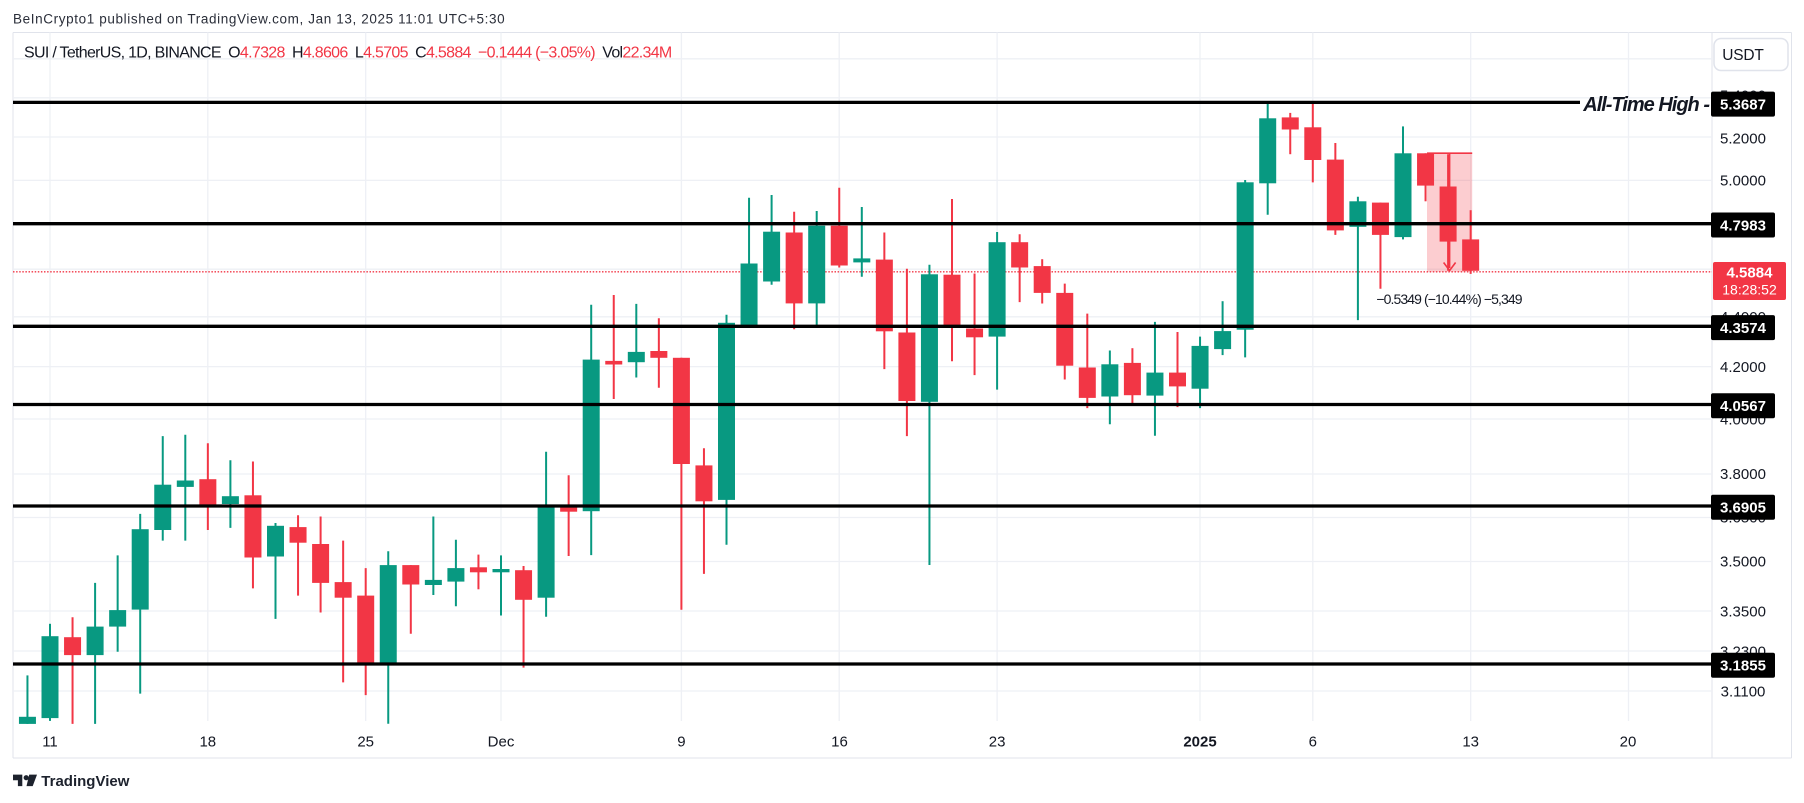 The height and width of the screenshot is (803, 1804). Describe the element at coordinates (1743, 474) in the screenshot. I see `svg-text: 3.8000` at that location.